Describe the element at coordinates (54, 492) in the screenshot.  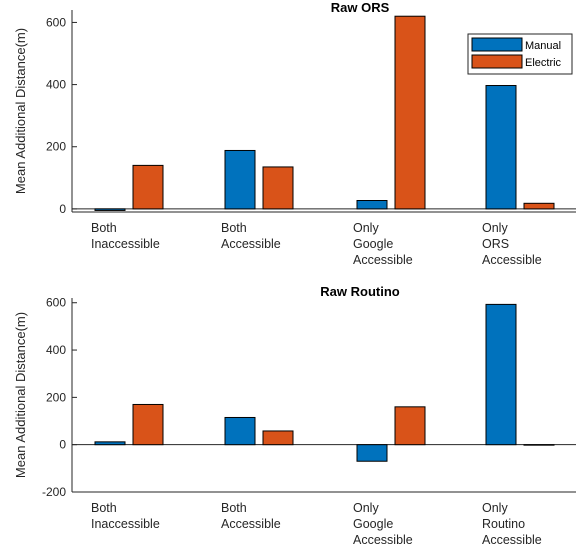
I see `y-tick-label: -200` at that location.